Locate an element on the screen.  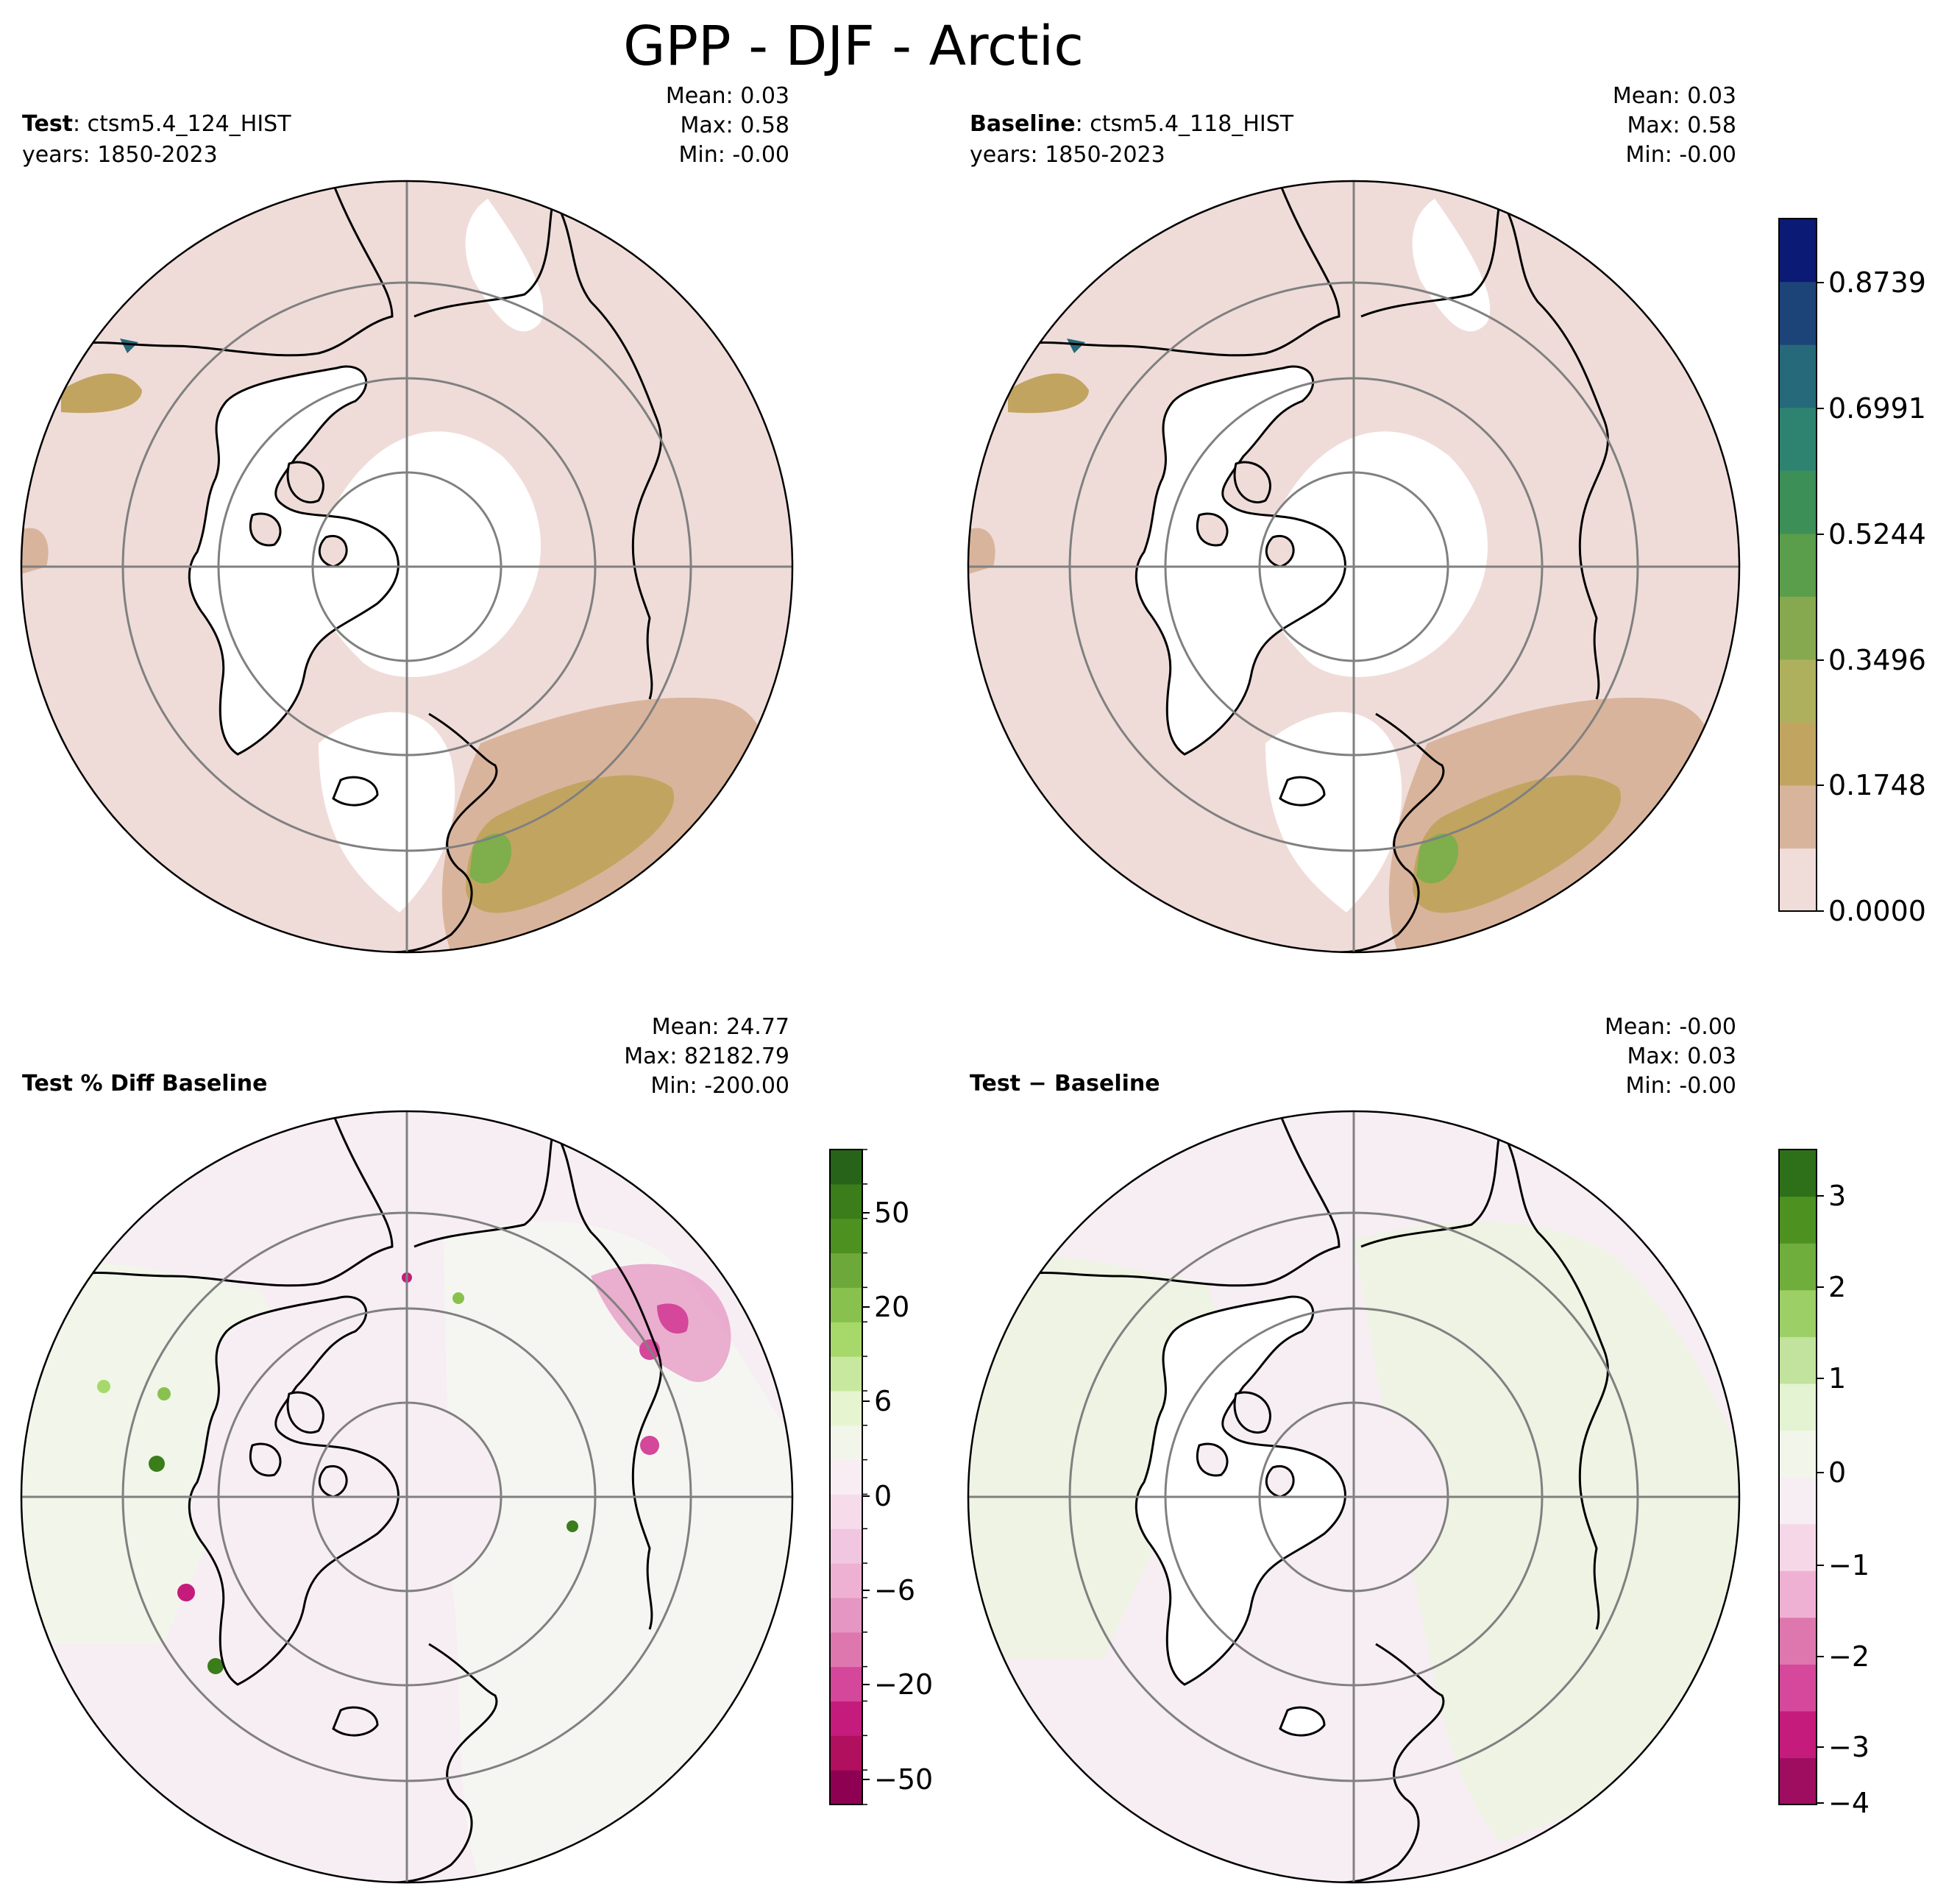
panel-diff-max: Max: 0.03 is located at coordinates (1682, 1056).